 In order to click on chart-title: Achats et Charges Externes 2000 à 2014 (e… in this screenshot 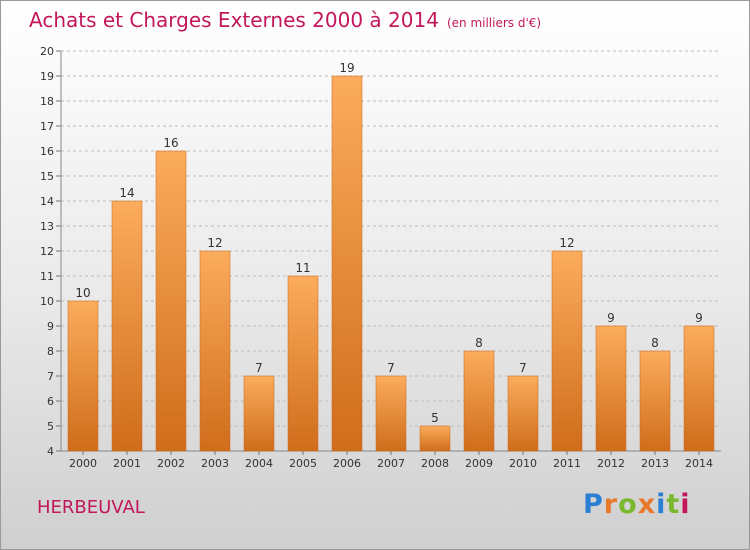, I will do `click(285, 20)`.